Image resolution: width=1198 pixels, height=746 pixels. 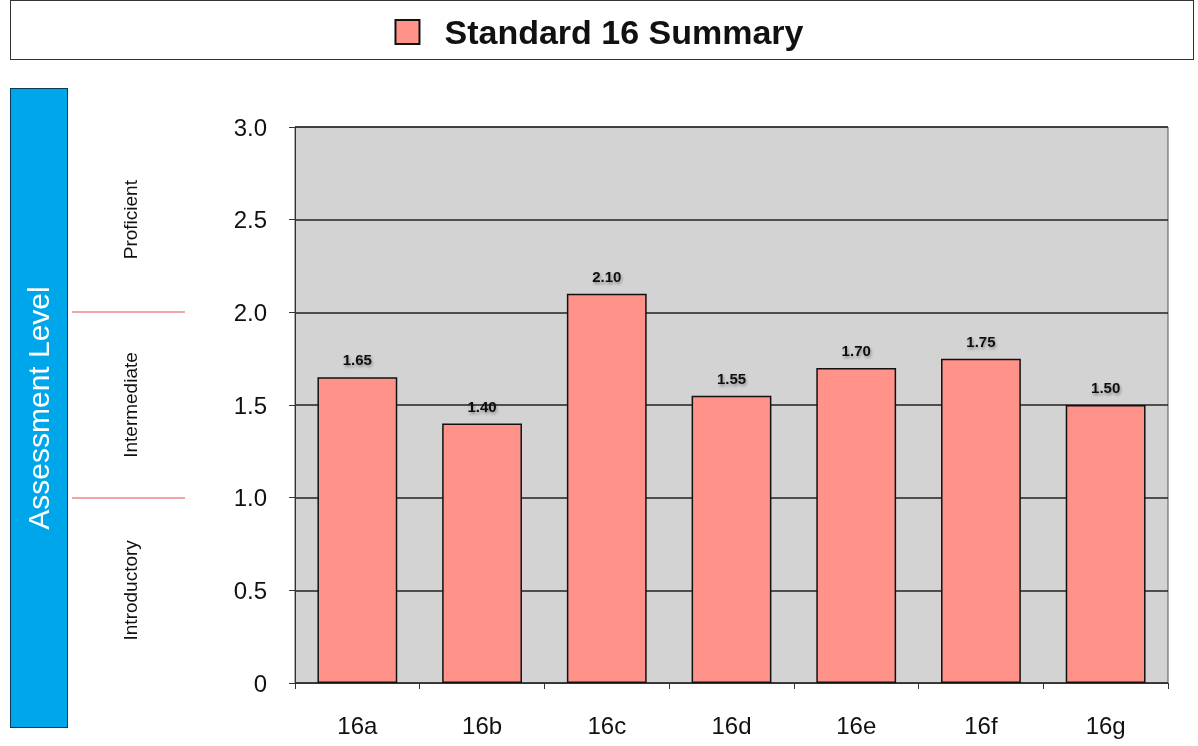 I want to click on text: Proficient, so click(x=130, y=219).